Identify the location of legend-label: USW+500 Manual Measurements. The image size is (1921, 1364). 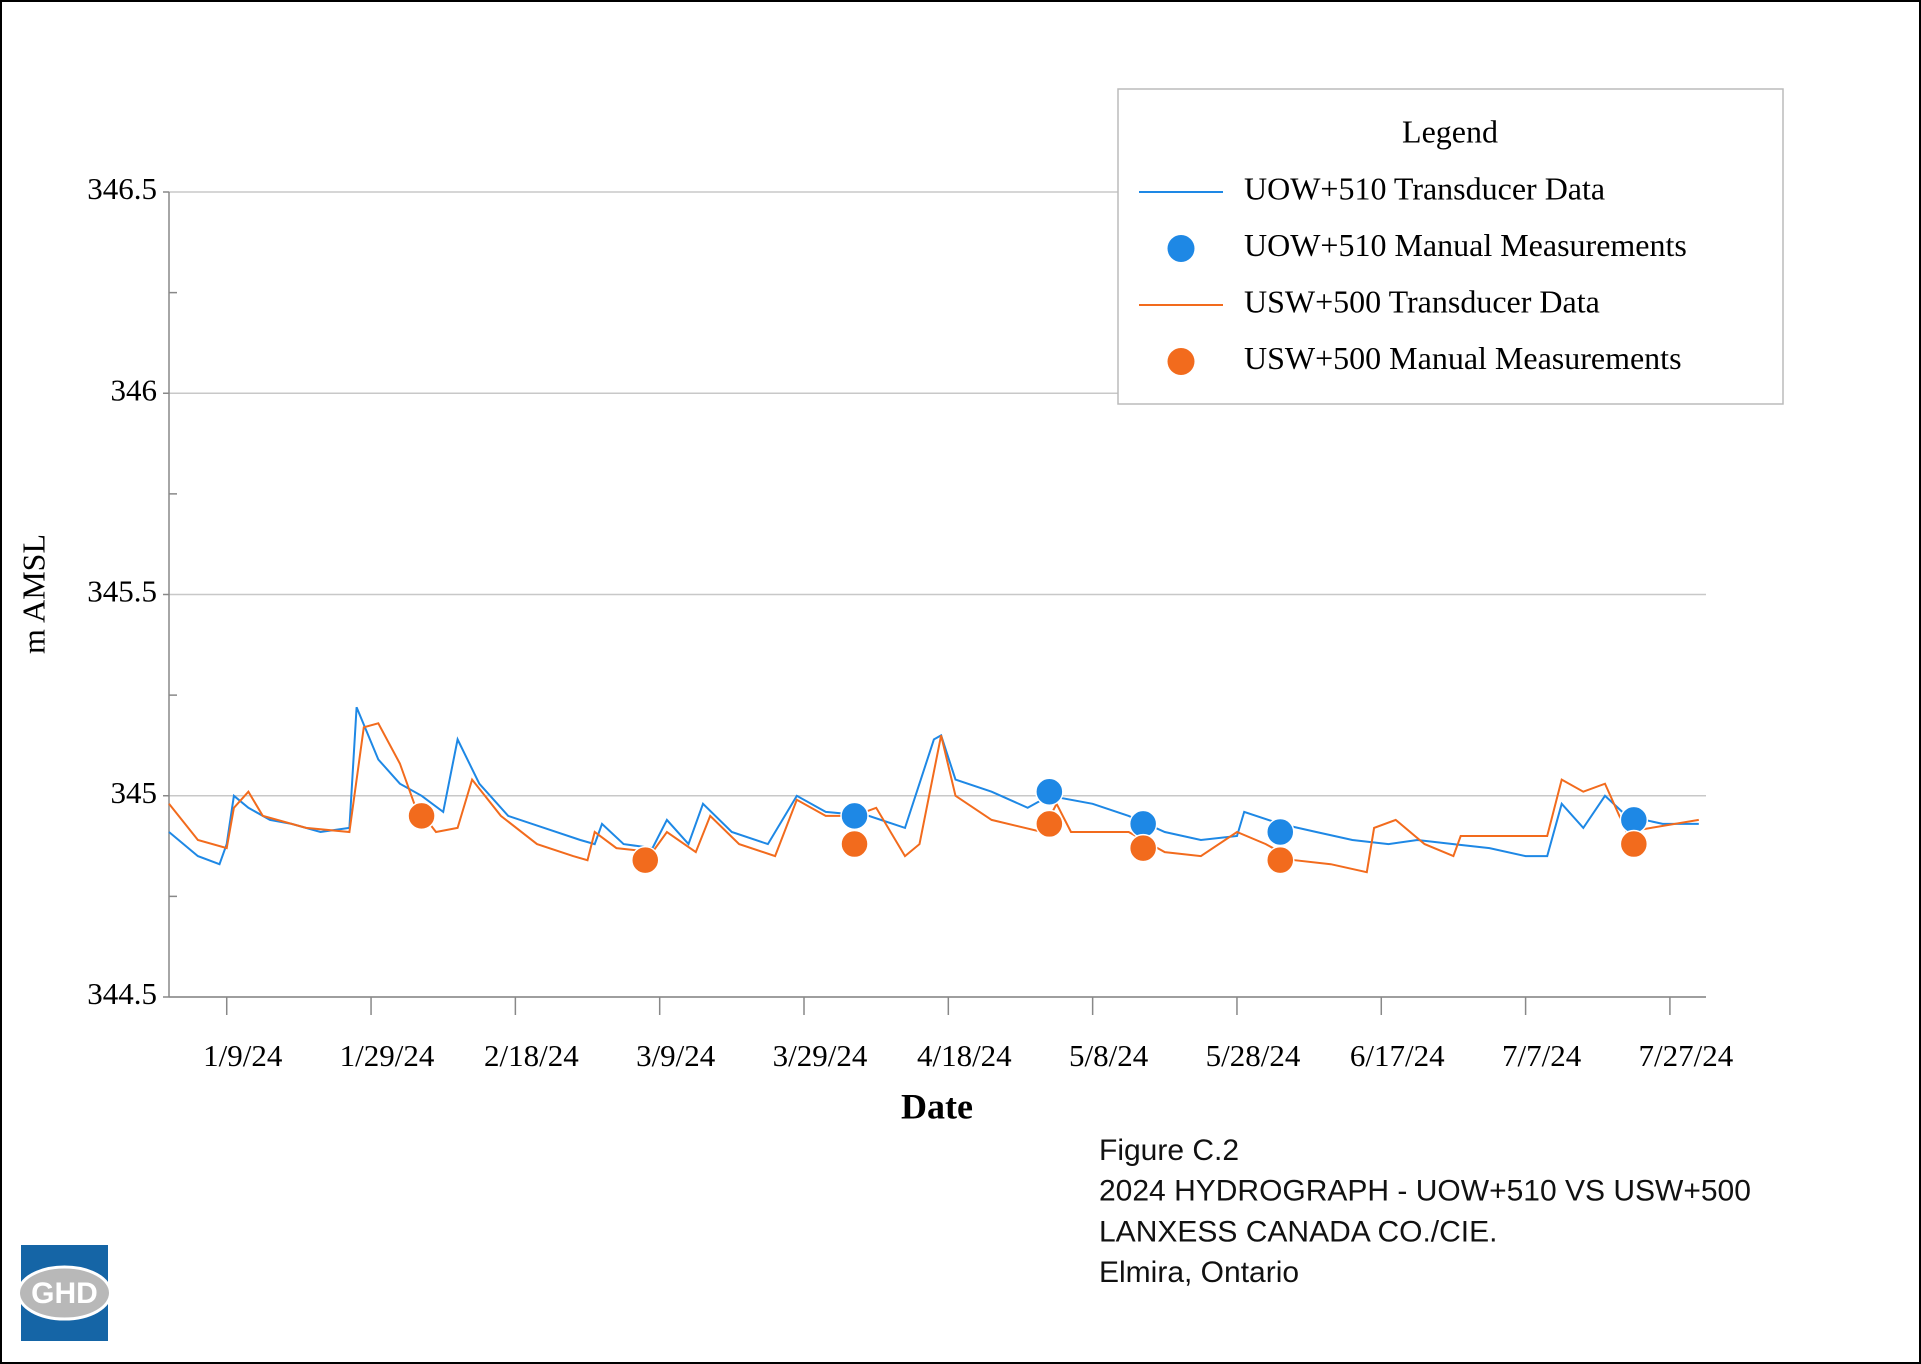
(1463, 358).